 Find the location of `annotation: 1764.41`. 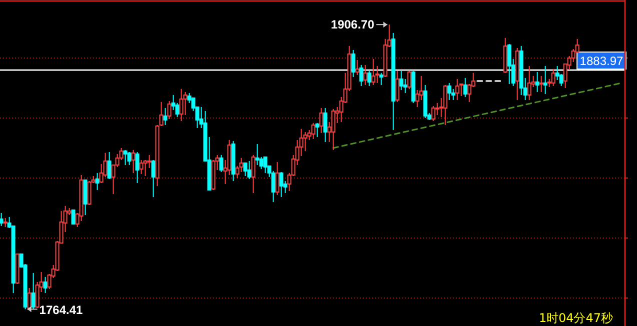

annotation: 1764.41 is located at coordinates (61, 310).